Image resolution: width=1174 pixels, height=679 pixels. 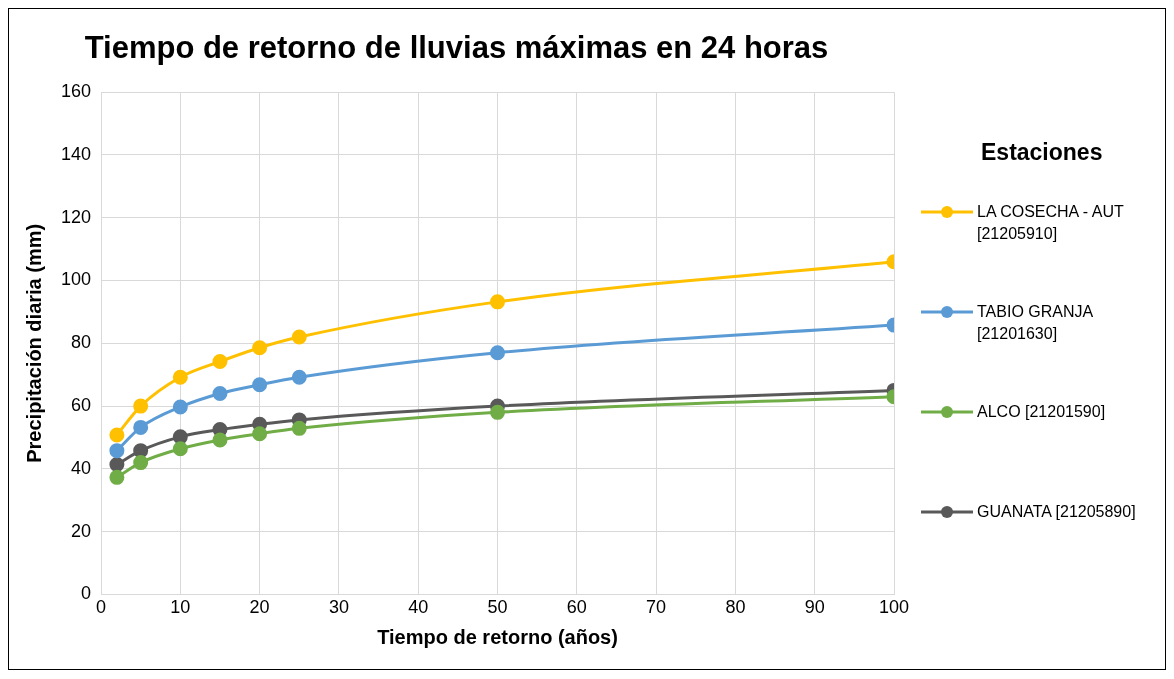 I want to click on x-tick-label: 90, so click(x=814, y=607).